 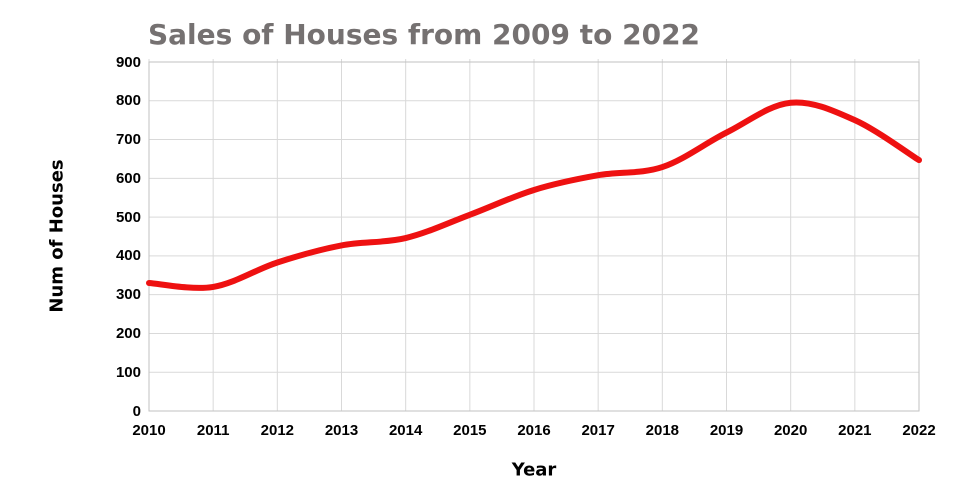 What do you see at coordinates (277, 430) in the screenshot?
I see `x-tick-label: 2012` at bounding box center [277, 430].